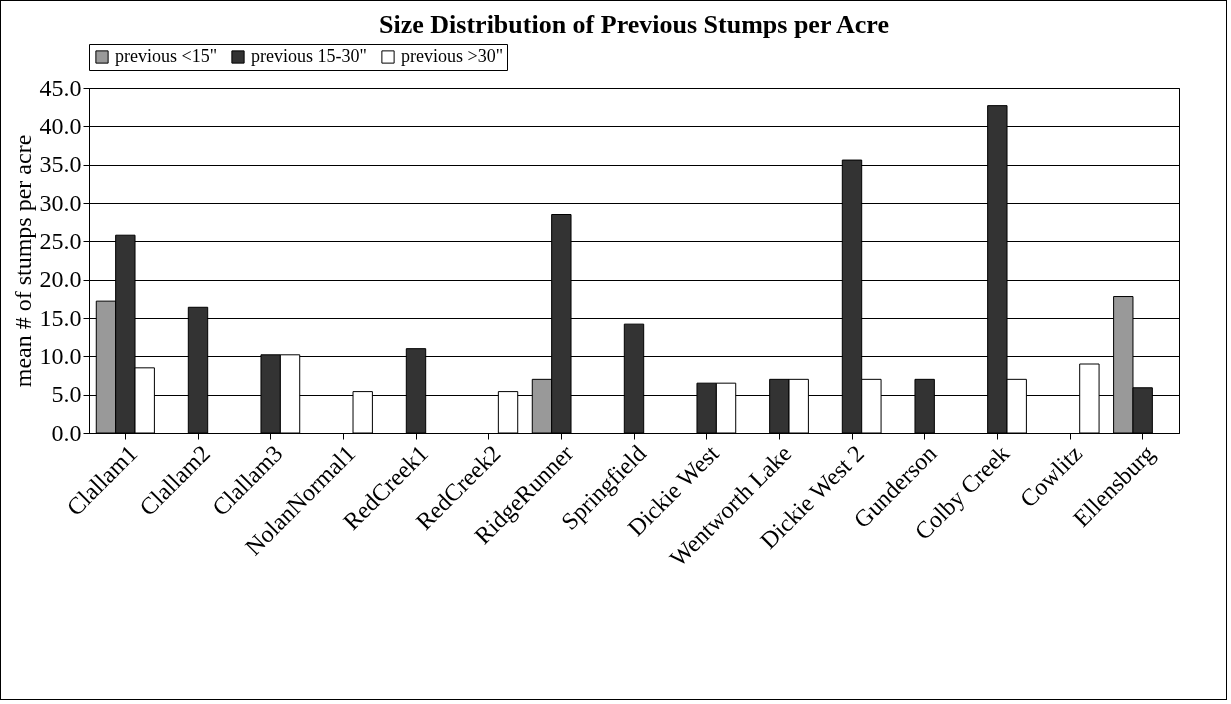 Image resolution: width=1231 pixels, height=704 pixels. What do you see at coordinates (60, 125) in the screenshot?
I see `y-tick-label: 40.0` at bounding box center [60, 125].